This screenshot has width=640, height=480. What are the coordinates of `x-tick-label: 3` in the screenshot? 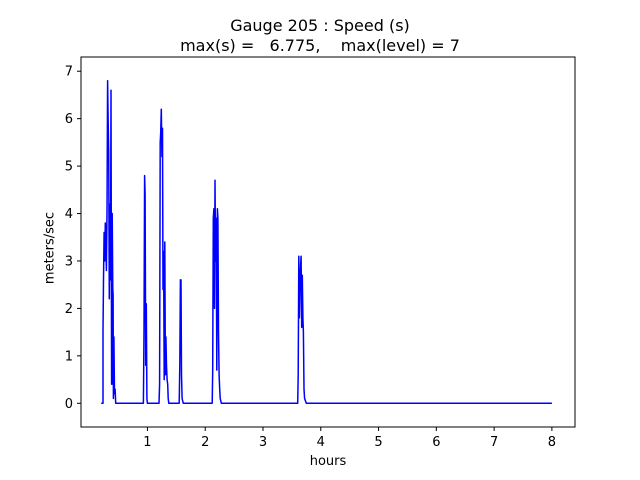 It's located at (263, 442).